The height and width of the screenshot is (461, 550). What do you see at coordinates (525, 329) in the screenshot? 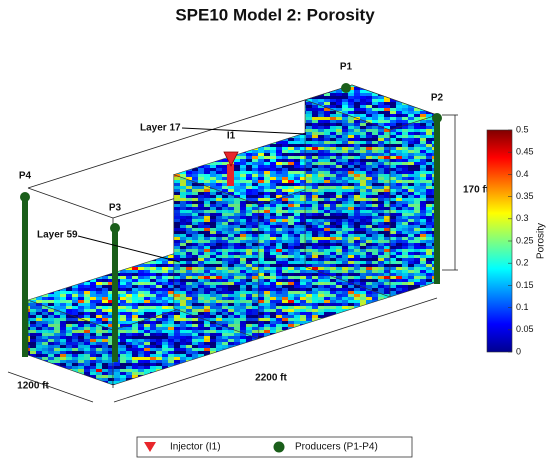
I see `colorbar-tick-label: 0.05` at bounding box center [525, 329].